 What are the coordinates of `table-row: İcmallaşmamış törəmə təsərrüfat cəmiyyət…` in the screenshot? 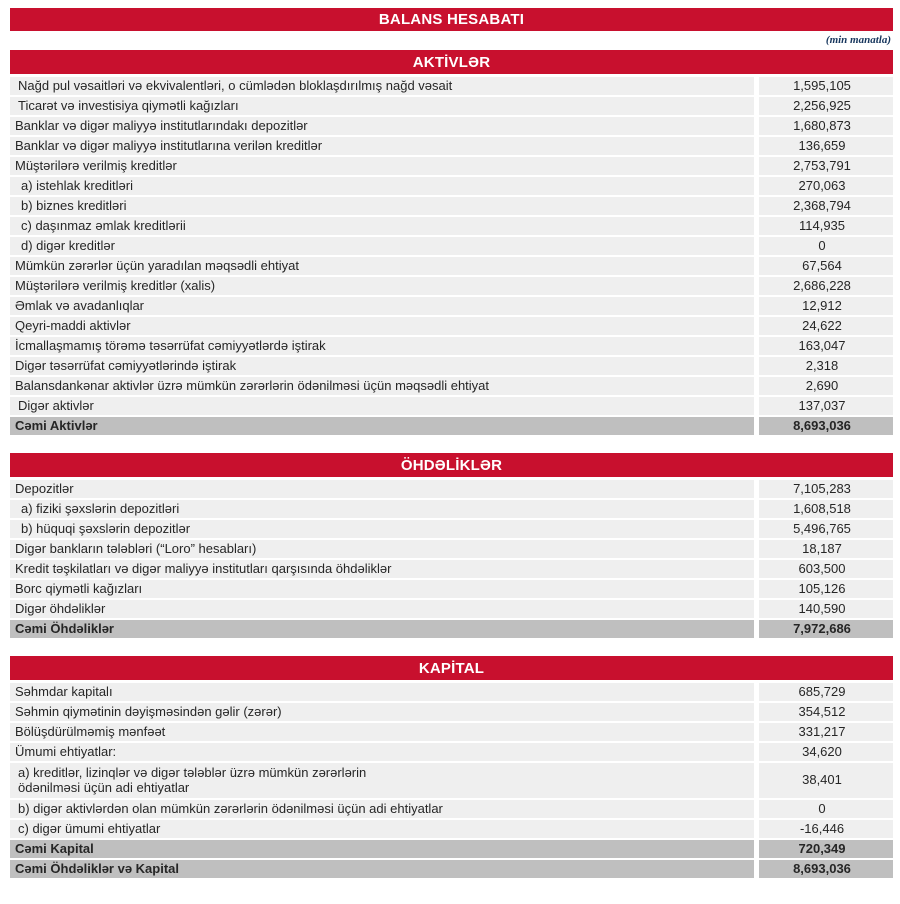 It's located at (451, 346).